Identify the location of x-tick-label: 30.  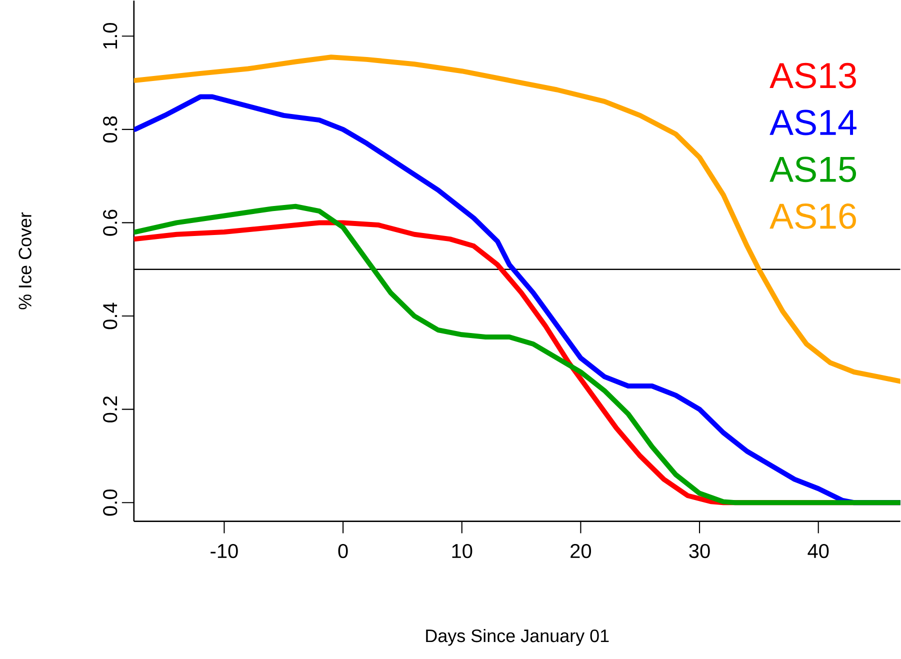
(699, 551).